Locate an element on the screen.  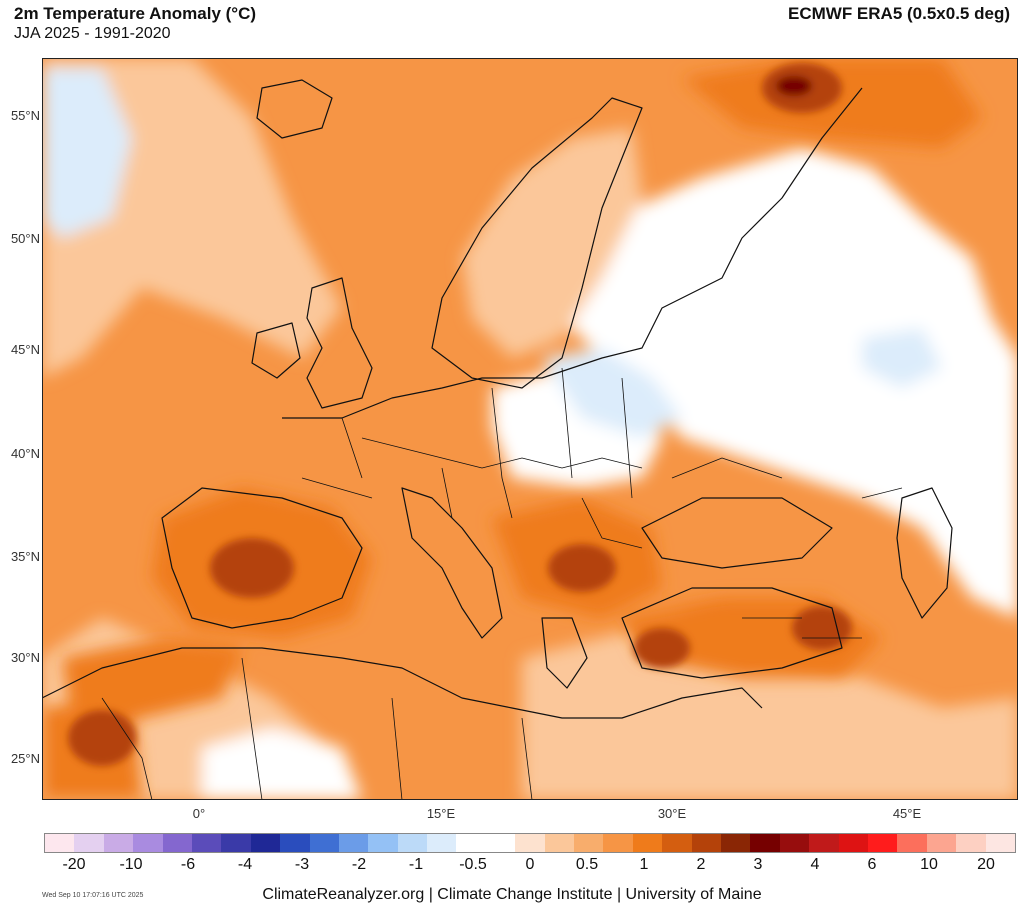
lat-label-35n: 35°N is located at coordinates (25, 556).